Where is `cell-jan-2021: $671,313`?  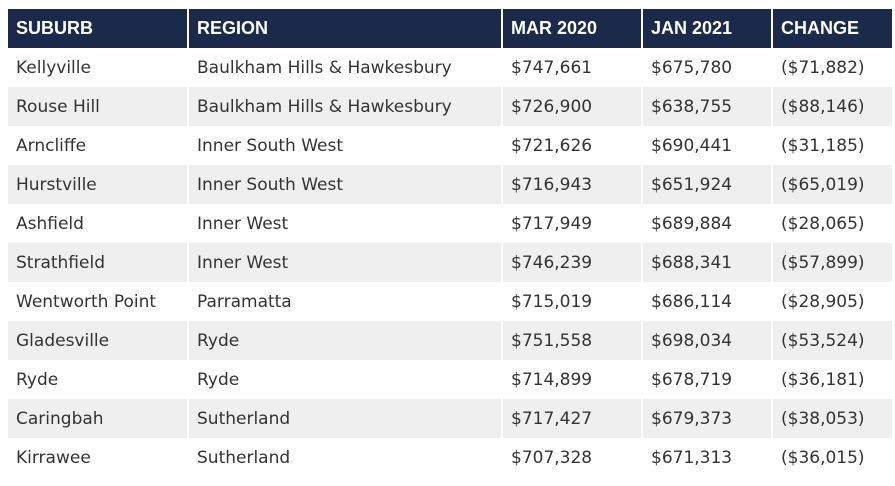 cell-jan-2021: $671,313 is located at coordinates (707, 457).